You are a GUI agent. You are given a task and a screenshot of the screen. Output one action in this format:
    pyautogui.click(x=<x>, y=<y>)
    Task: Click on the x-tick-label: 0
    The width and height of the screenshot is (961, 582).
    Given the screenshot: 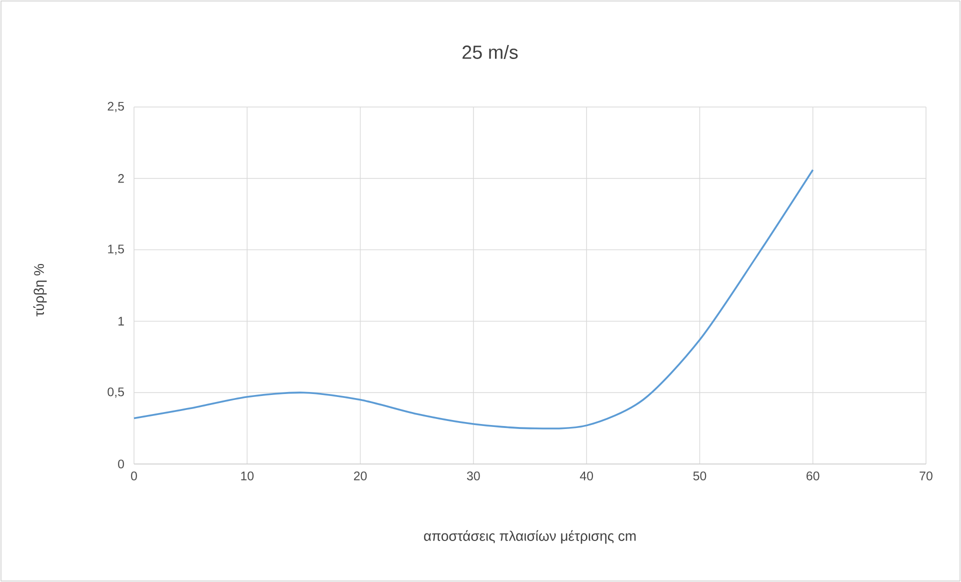 What is the action you would take?
    pyautogui.click(x=134, y=476)
    